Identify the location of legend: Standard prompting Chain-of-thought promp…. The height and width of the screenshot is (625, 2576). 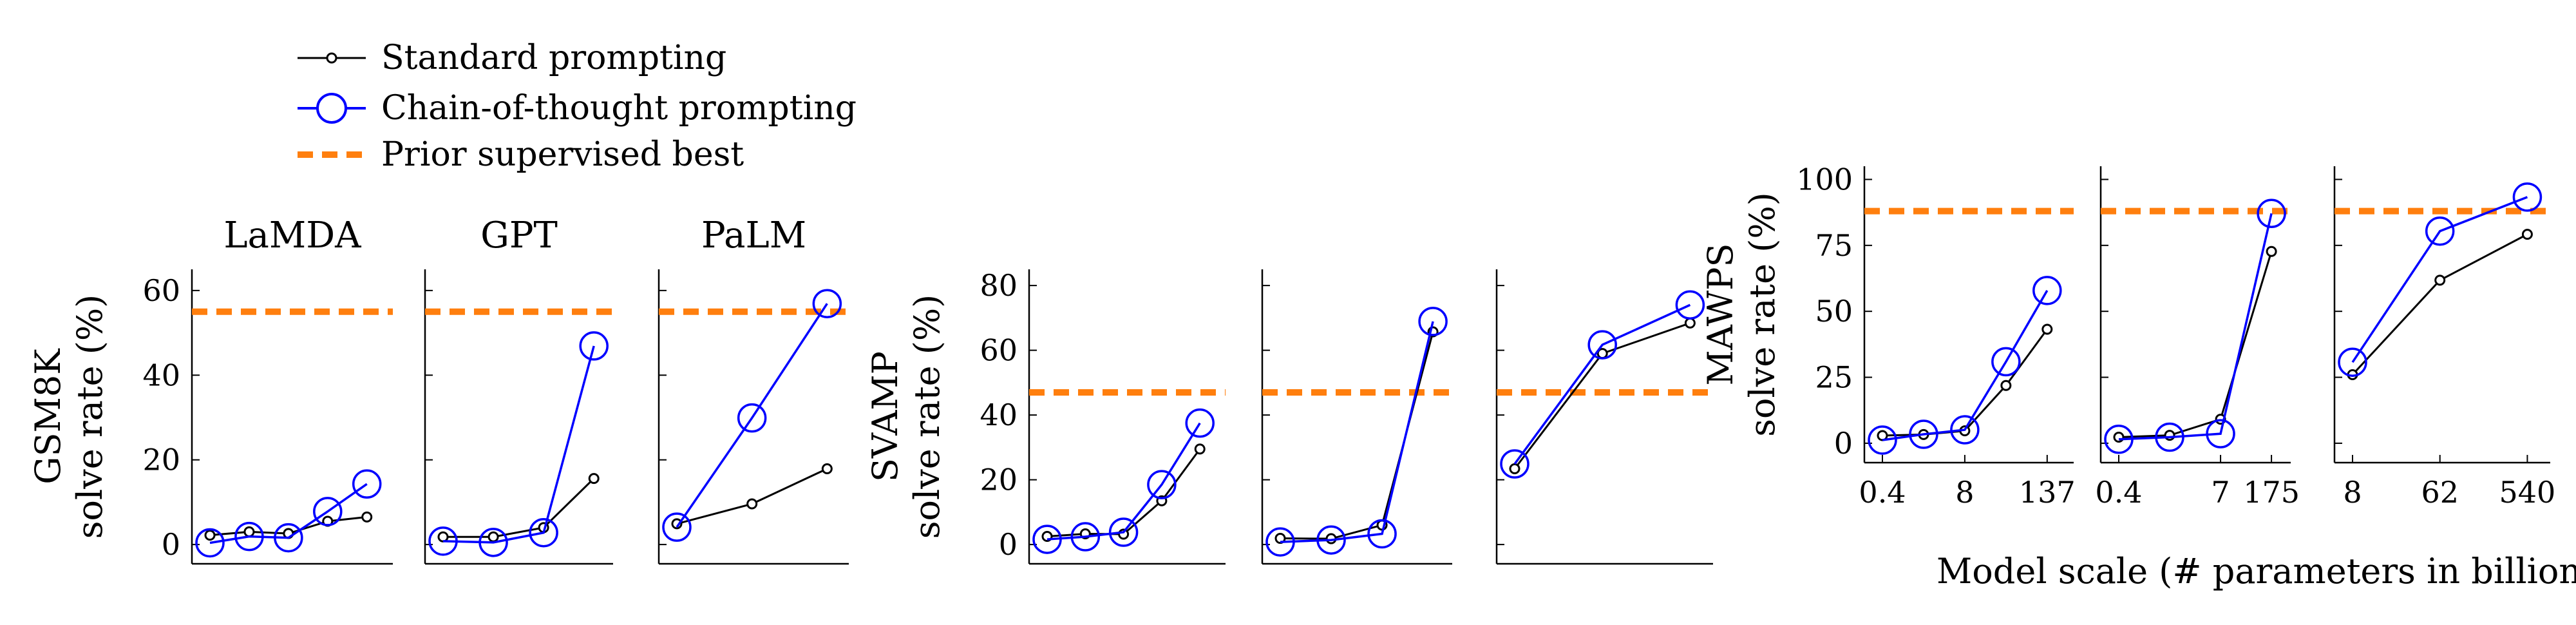
(577, 107).